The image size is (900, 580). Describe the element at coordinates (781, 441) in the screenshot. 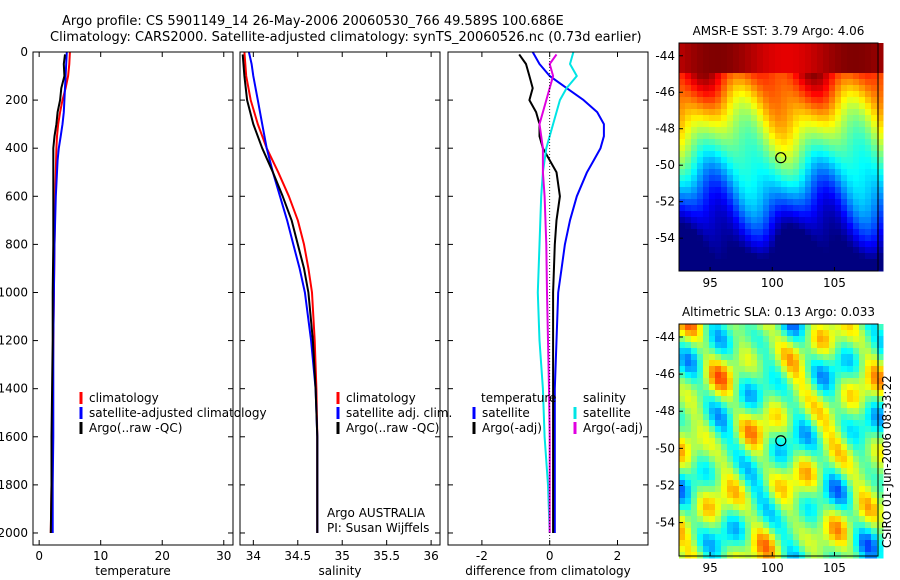

I see `float-position-marker` at that location.